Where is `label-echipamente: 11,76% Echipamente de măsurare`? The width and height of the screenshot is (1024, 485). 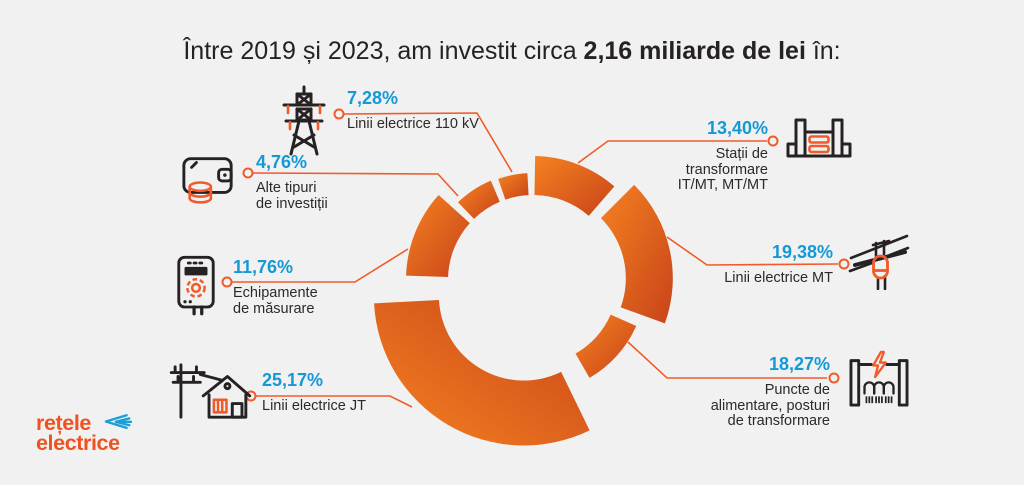 label-echipamente: 11,76% Echipamente de măsurare is located at coordinates (275, 287).